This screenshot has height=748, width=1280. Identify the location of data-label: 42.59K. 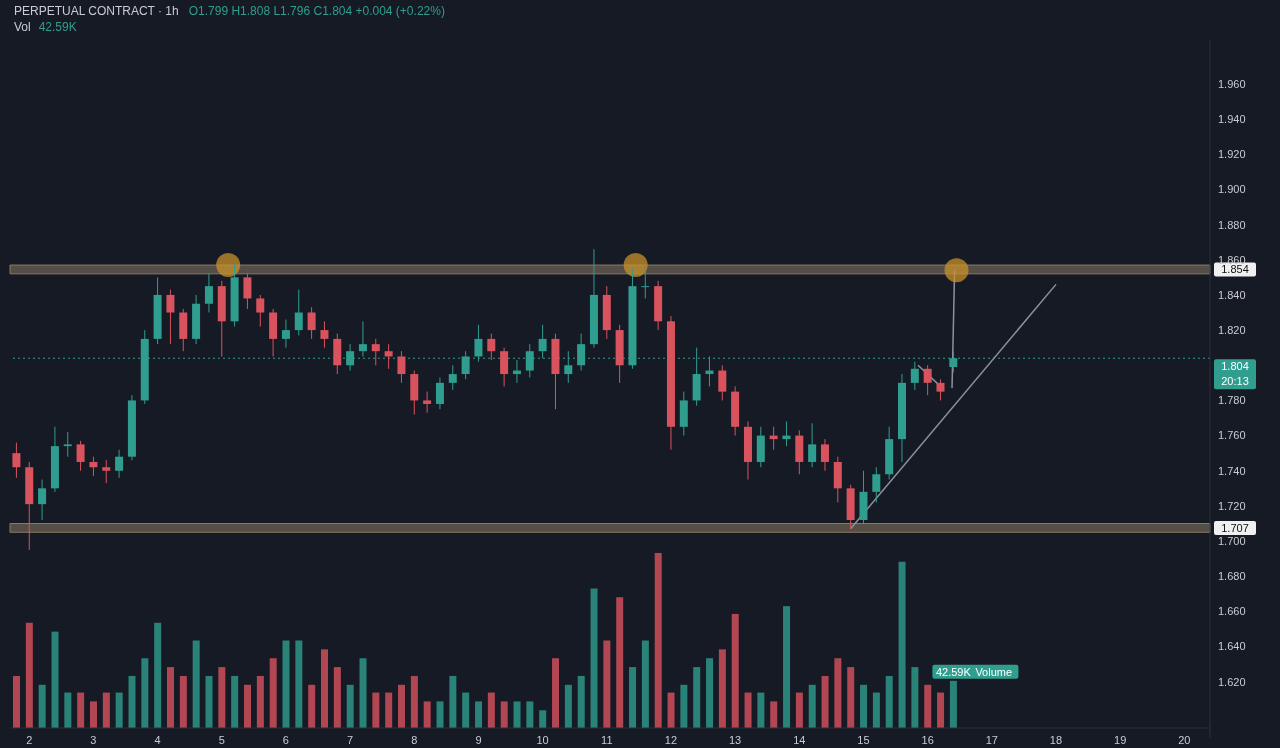
(953, 671).